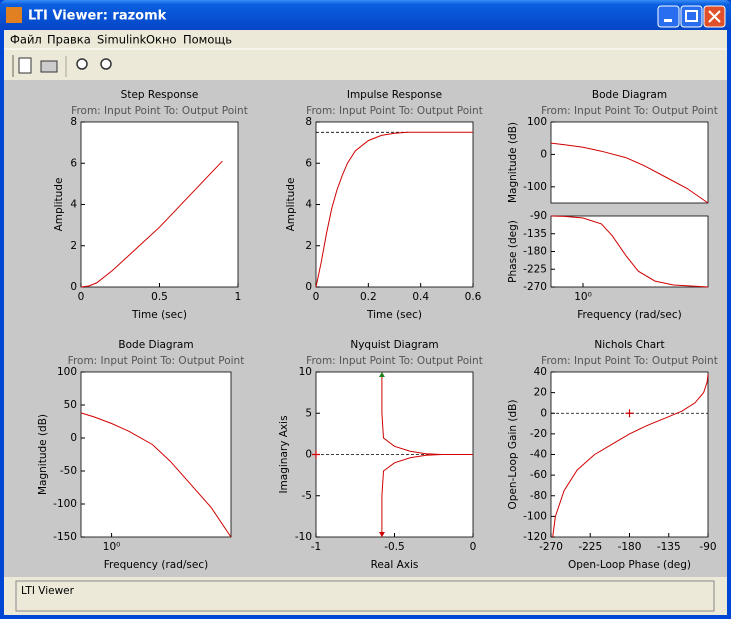 This screenshot has width=731, height=619. Describe the element at coordinates (161, 40) in the screenshot. I see `menu-item: Окно` at that location.